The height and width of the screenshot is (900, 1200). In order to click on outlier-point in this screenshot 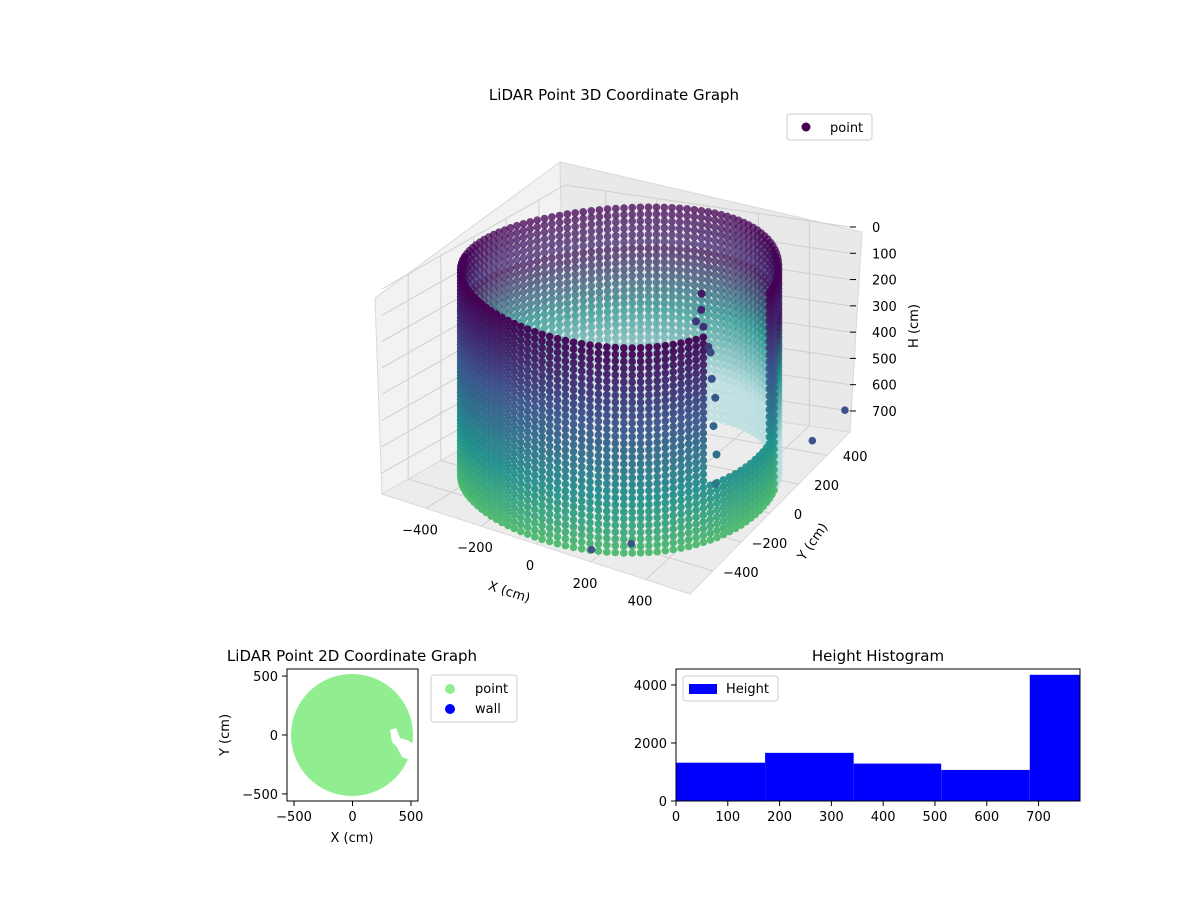, I will do `click(812, 440)`.